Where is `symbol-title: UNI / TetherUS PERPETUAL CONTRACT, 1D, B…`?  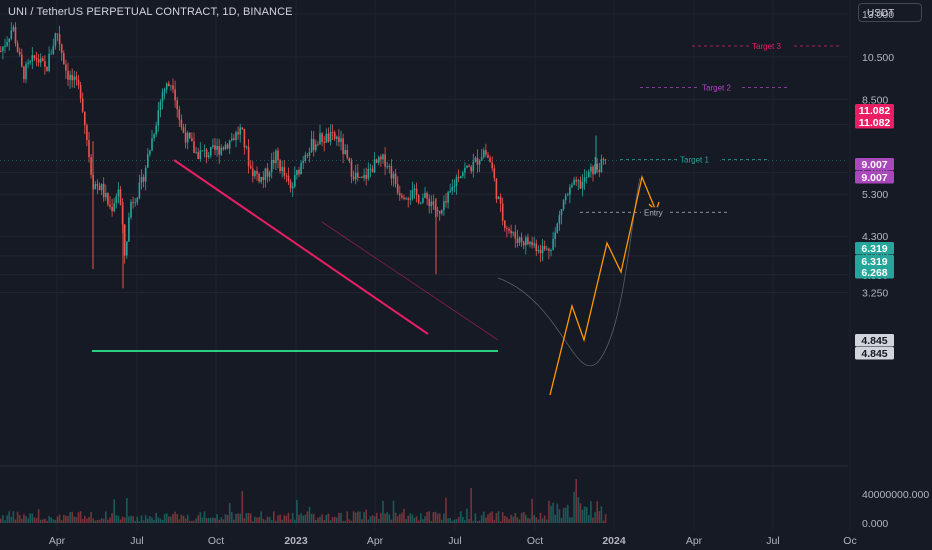 symbol-title: UNI / TetherUS PERPETUAL CONTRACT, 1D, B… is located at coordinates (150, 12).